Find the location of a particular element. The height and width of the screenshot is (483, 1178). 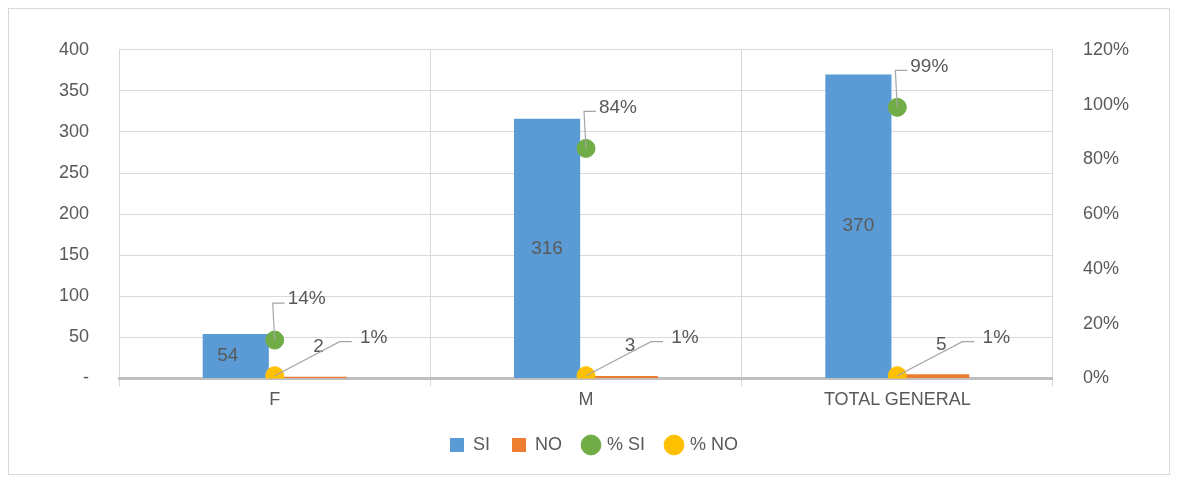

y-tick-label: 350 is located at coordinates (74, 89).